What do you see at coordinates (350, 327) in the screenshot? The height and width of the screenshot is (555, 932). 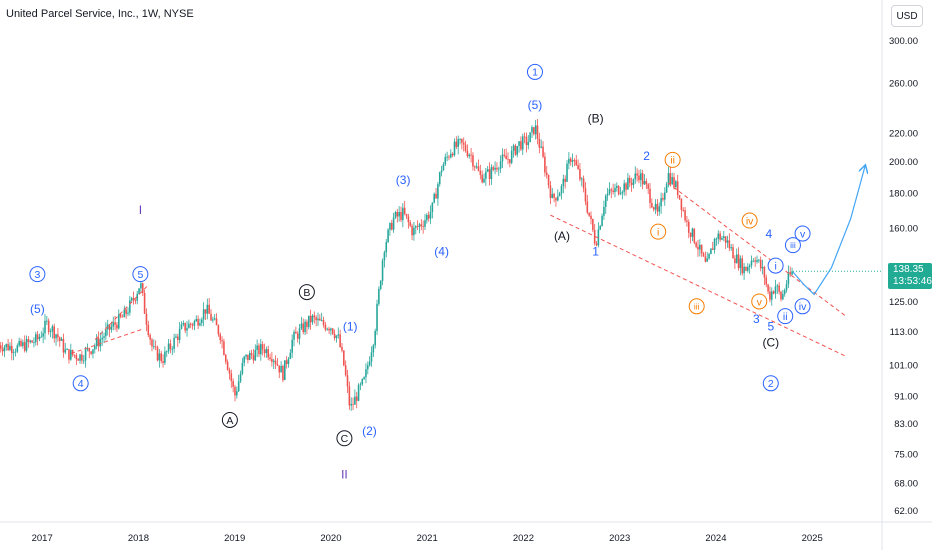 I see `wave-label: (1)` at bounding box center [350, 327].